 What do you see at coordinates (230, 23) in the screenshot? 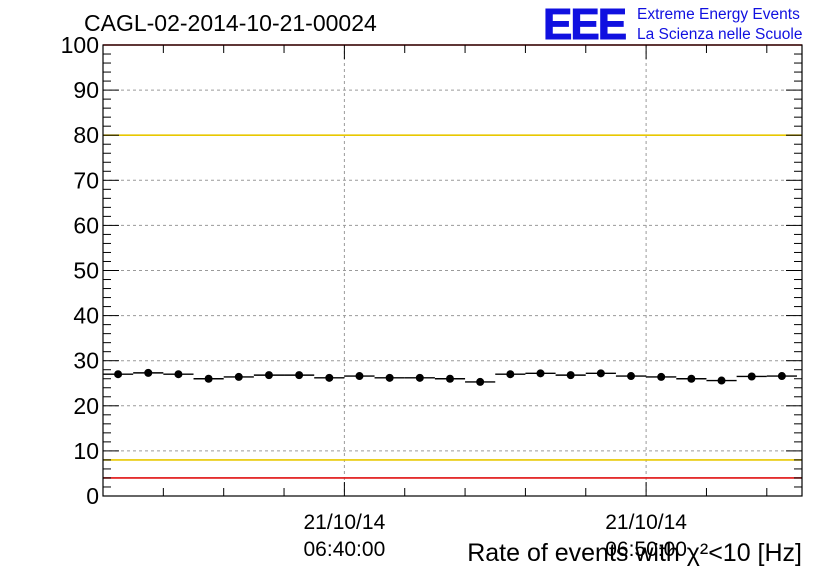
I see `chart-title: CAGL-02-2014-10-21-00024` at bounding box center [230, 23].